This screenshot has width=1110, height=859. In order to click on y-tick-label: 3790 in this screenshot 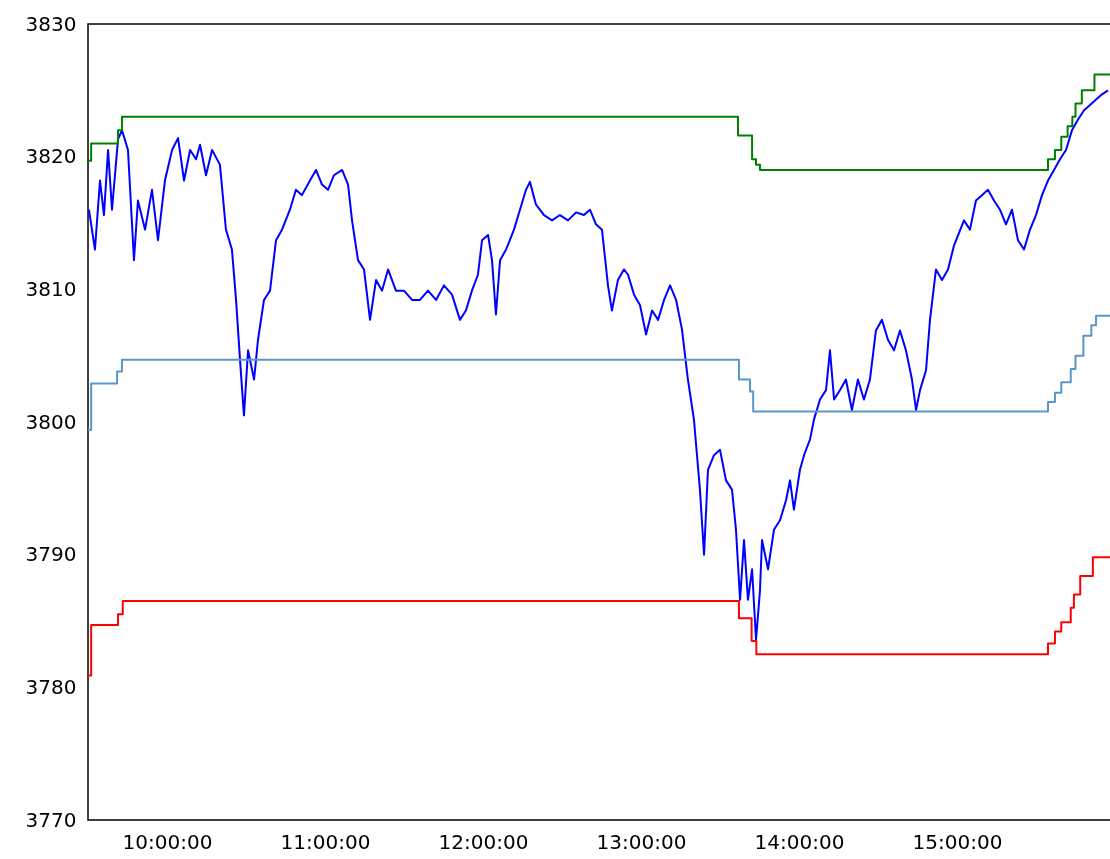, I will do `click(51, 554)`.